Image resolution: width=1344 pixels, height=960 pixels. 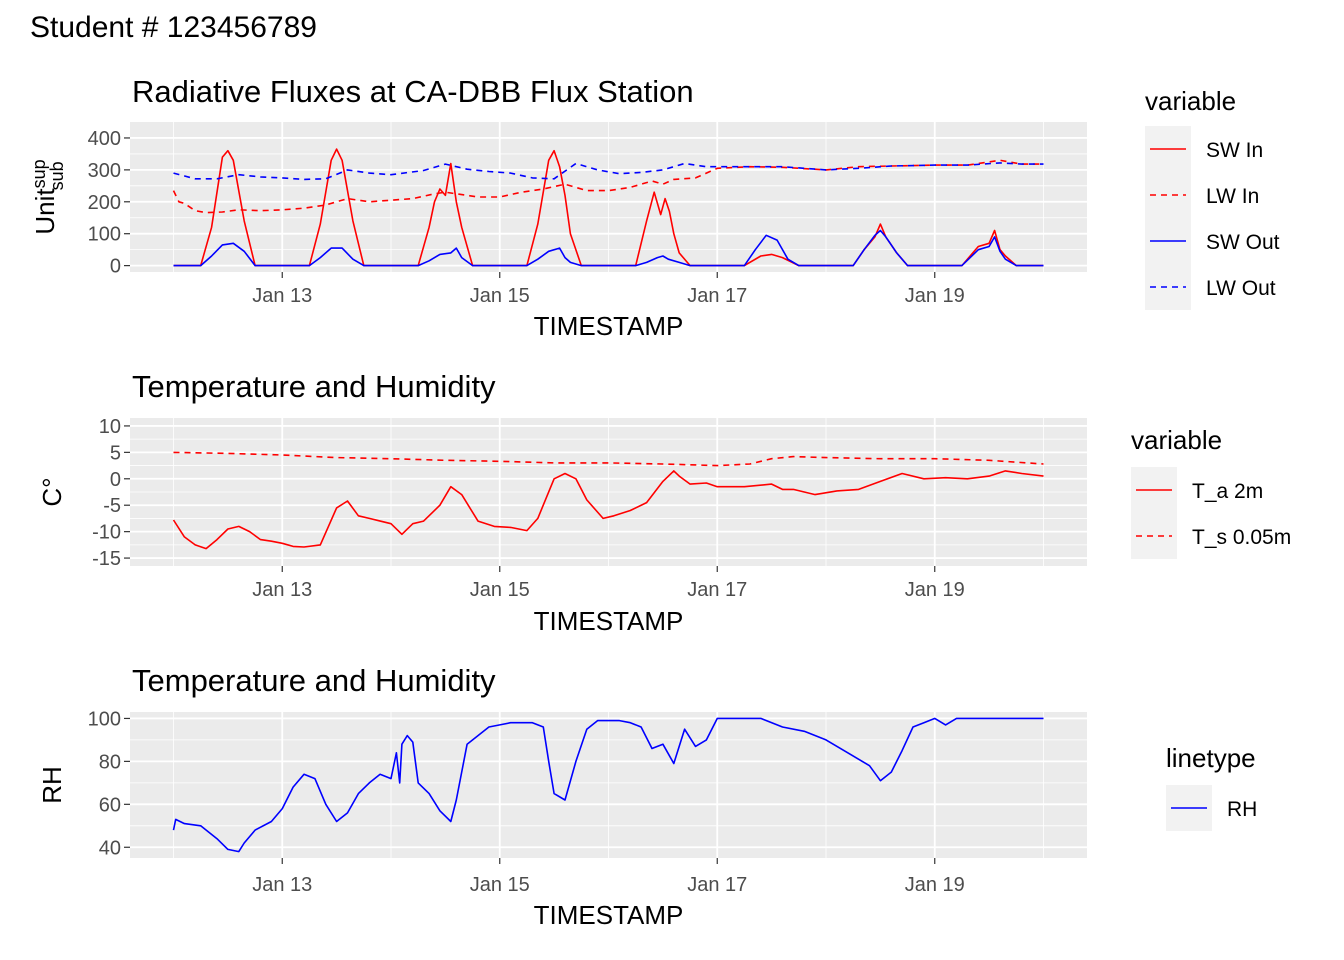 What do you see at coordinates (106, 559) in the screenshot?
I see `y-tick-label: -15` at bounding box center [106, 559].